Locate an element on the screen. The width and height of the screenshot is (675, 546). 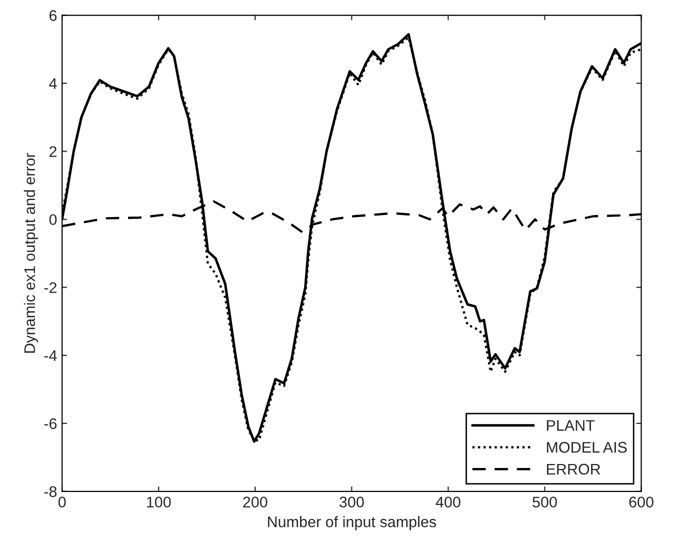
x-tick-label: 500 is located at coordinates (544, 502).